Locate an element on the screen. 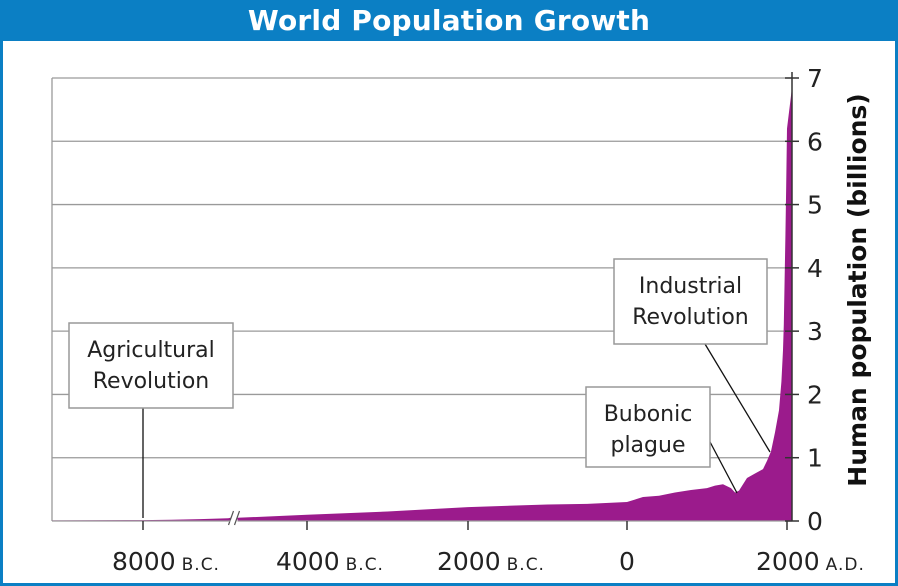  y-tick-label-3: 3 is located at coordinates (815, 331).